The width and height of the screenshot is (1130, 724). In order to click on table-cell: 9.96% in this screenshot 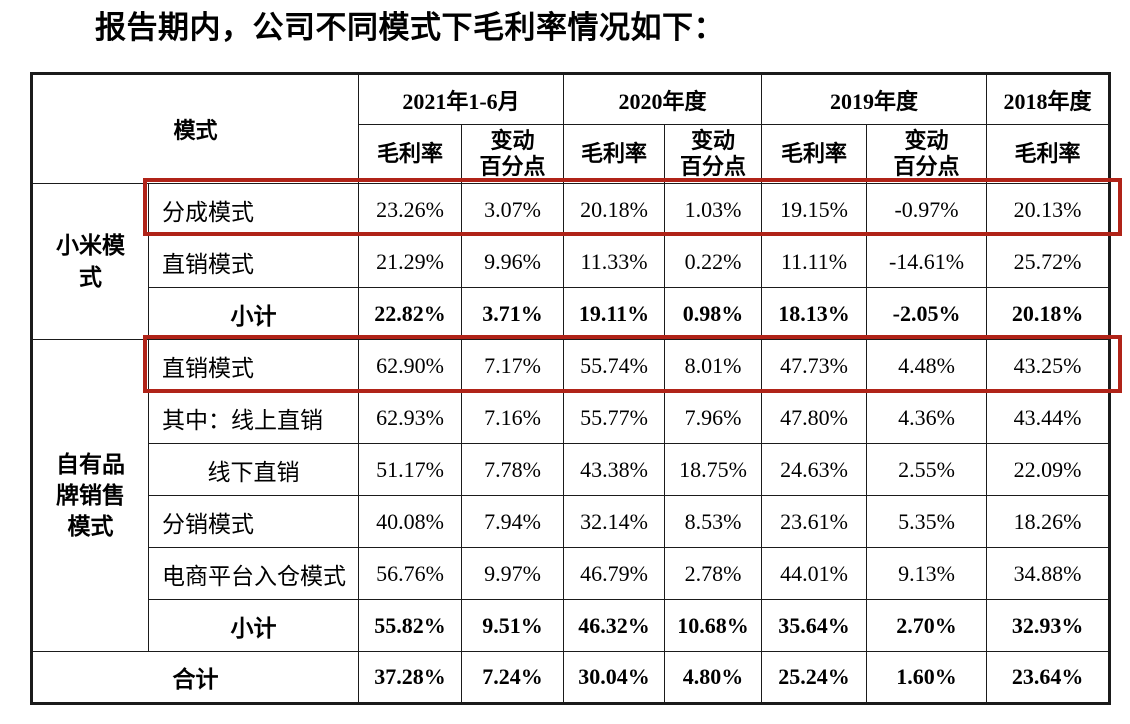, I will do `click(513, 261)`.